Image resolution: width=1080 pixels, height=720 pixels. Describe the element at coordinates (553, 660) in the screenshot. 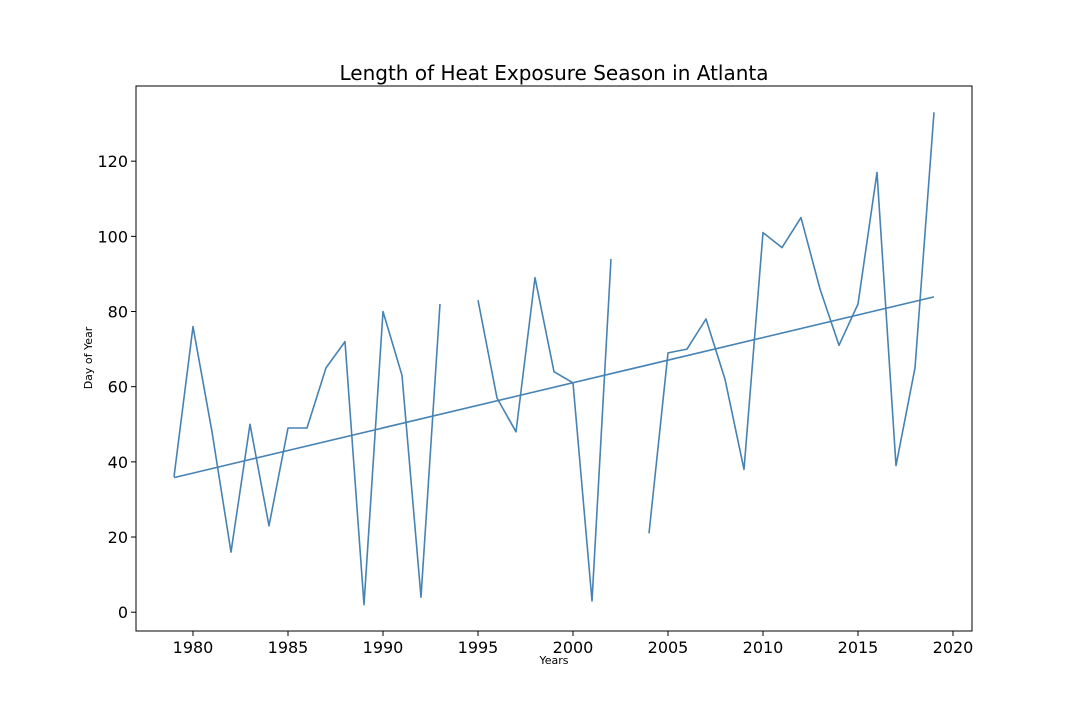

I see `x-axis-label: Years` at that location.